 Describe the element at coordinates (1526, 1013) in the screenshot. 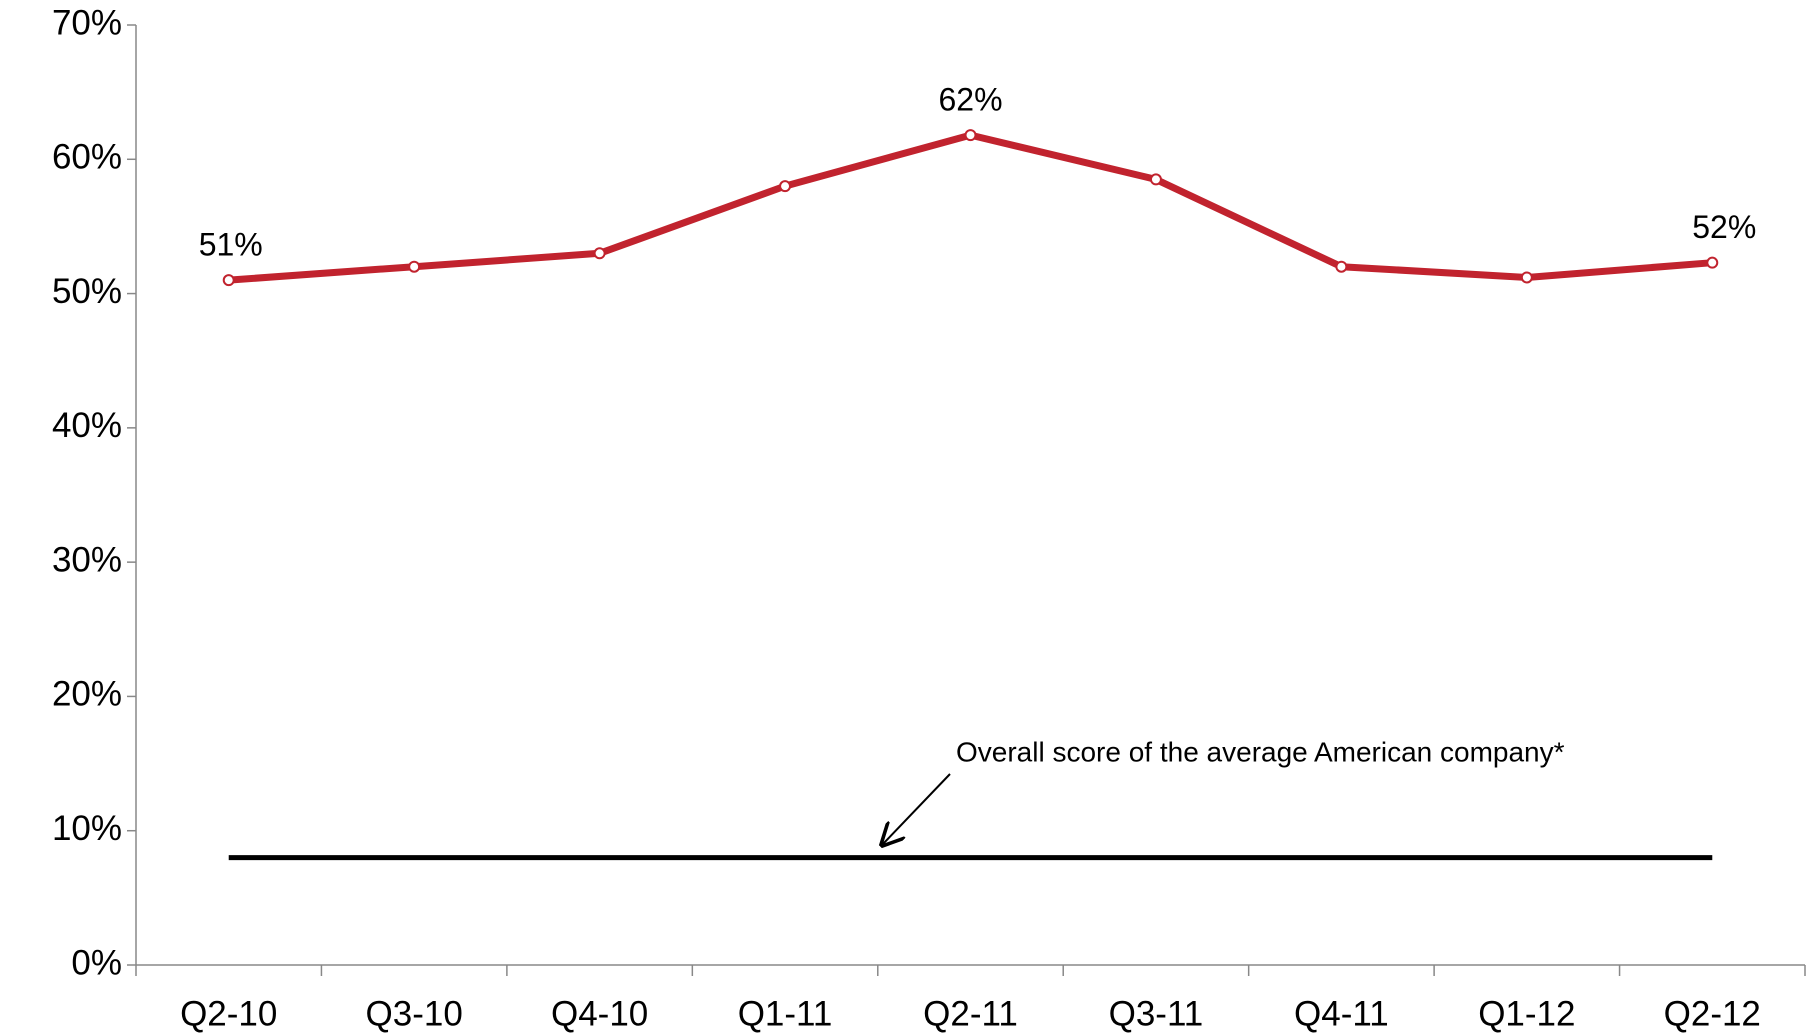

I see `x-tick-label: Q1-12` at that location.